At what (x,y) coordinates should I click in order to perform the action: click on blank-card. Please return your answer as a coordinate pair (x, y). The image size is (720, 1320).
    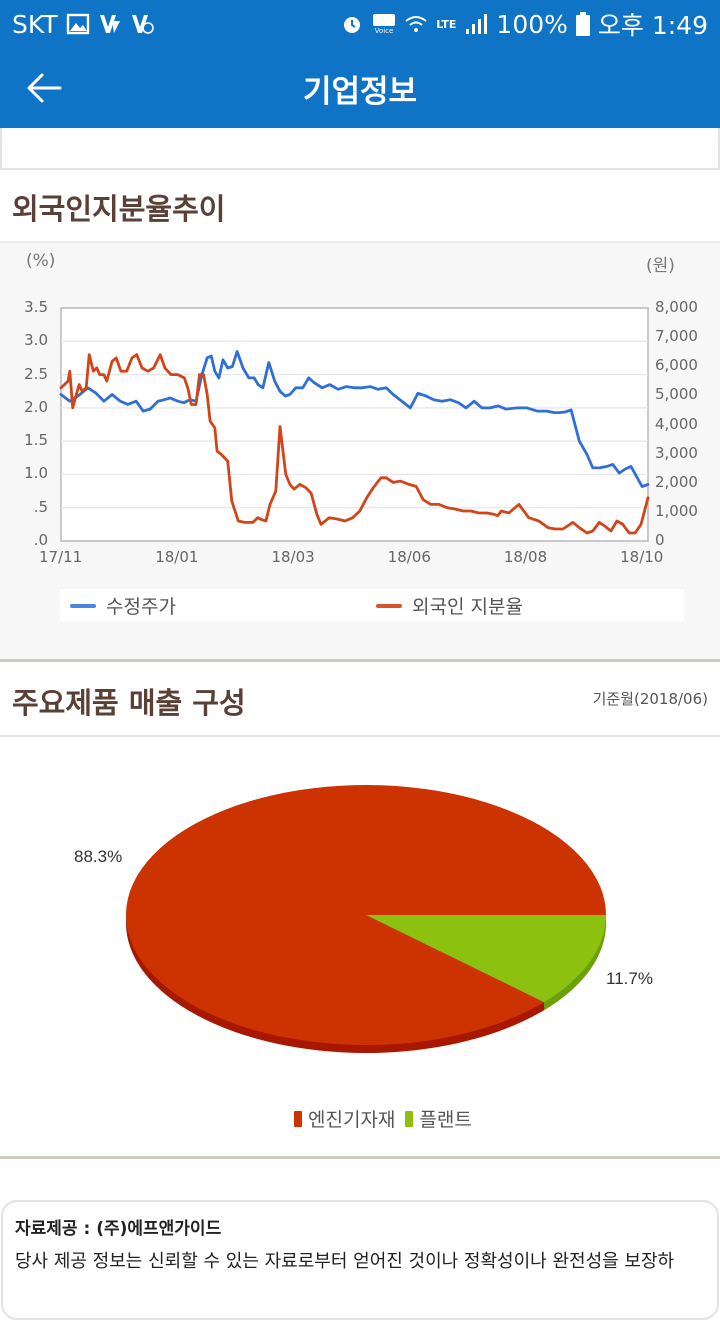
    Looking at the image, I should click on (360, 149).